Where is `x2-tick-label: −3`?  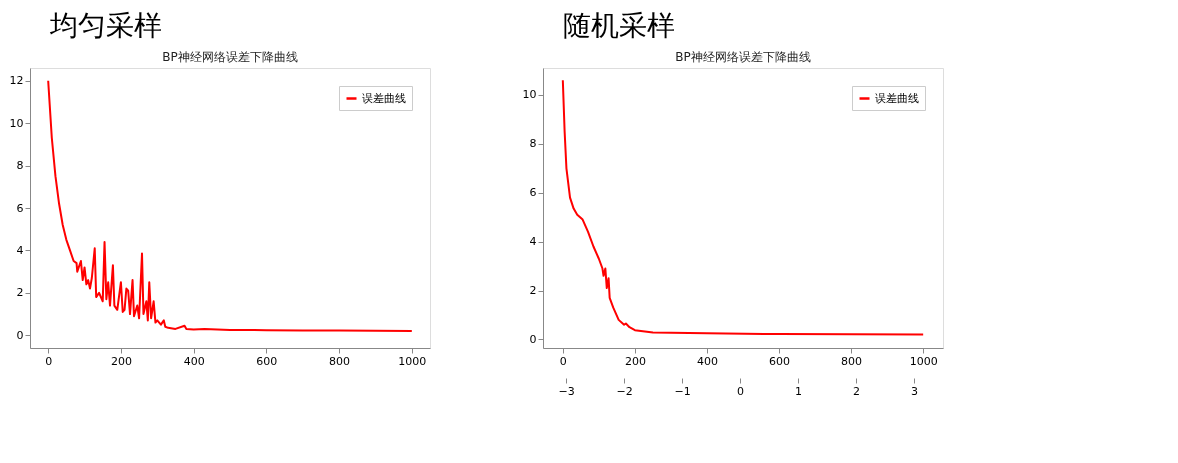
x2-tick-label: −3 is located at coordinates (566, 391).